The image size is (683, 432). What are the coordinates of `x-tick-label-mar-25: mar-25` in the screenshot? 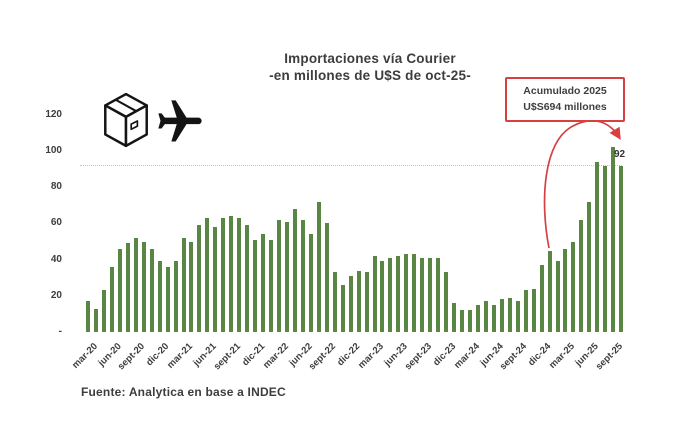 It's located at (562, 356).